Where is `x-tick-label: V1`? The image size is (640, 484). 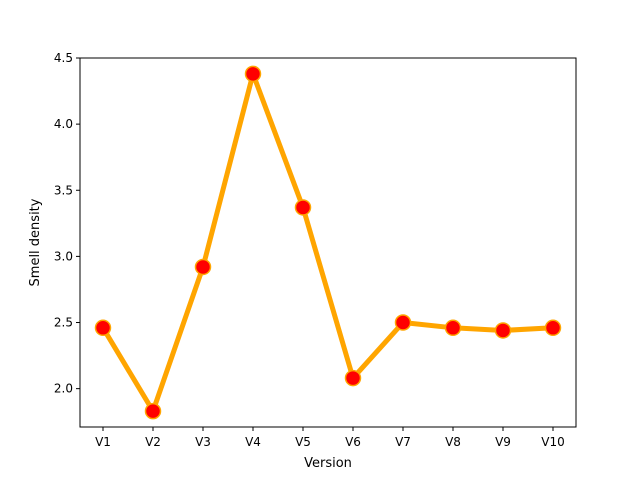 x-tick-label: V1 is located at coordinates (103, 442).